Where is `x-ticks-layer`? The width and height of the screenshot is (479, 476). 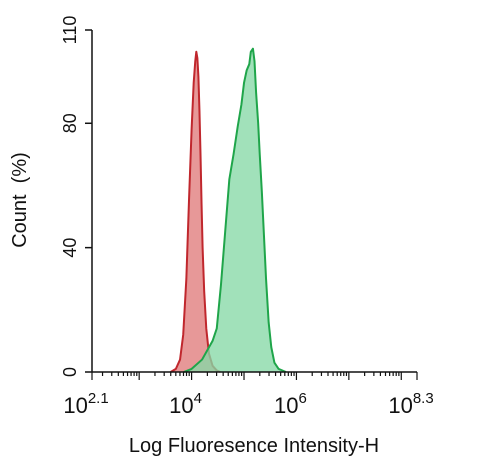 x-ticks-layer is located at coordinates (254, 376).